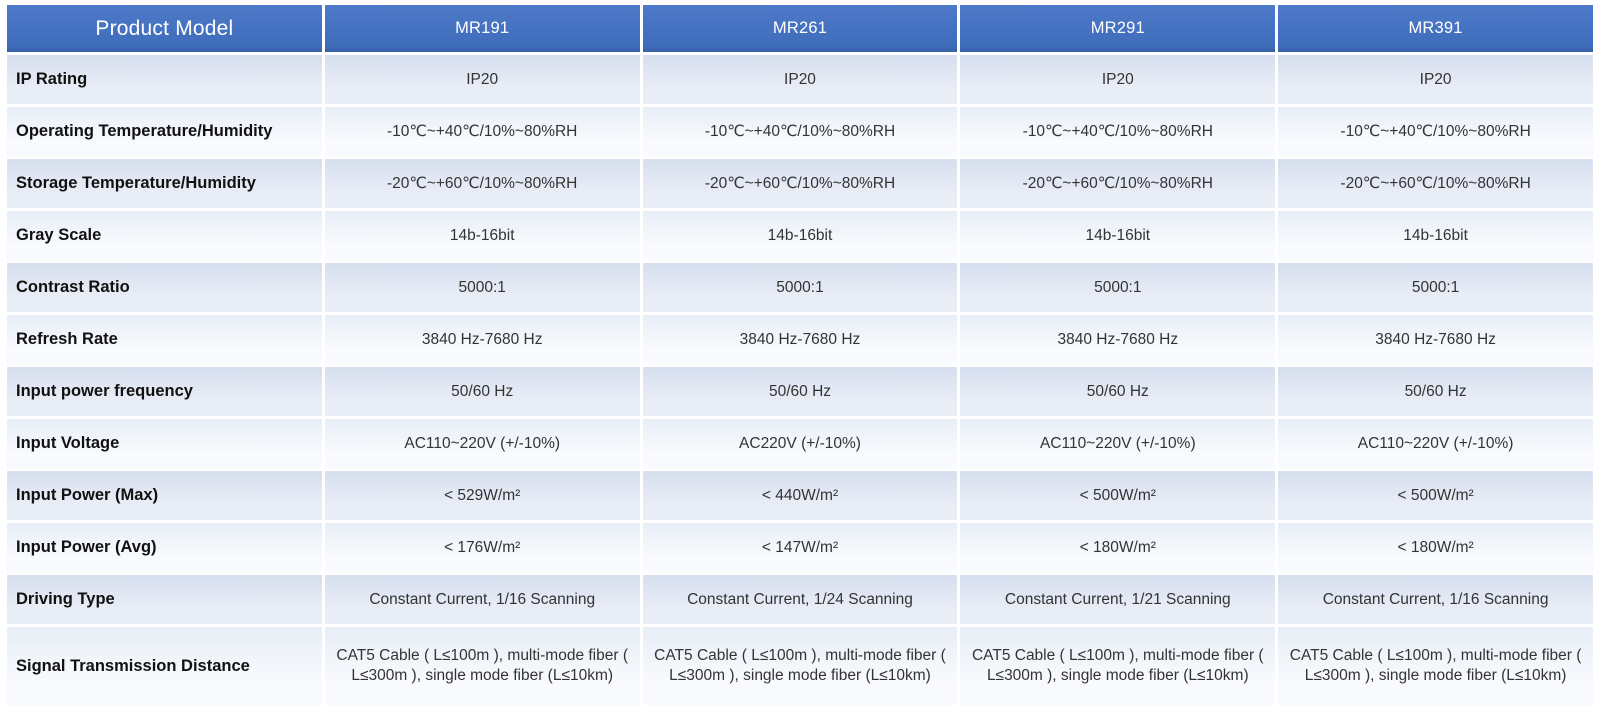  Describe the element at coordinates (482, 495) in the screenshot. I see `cell-value: < 529W/m²` at that location.